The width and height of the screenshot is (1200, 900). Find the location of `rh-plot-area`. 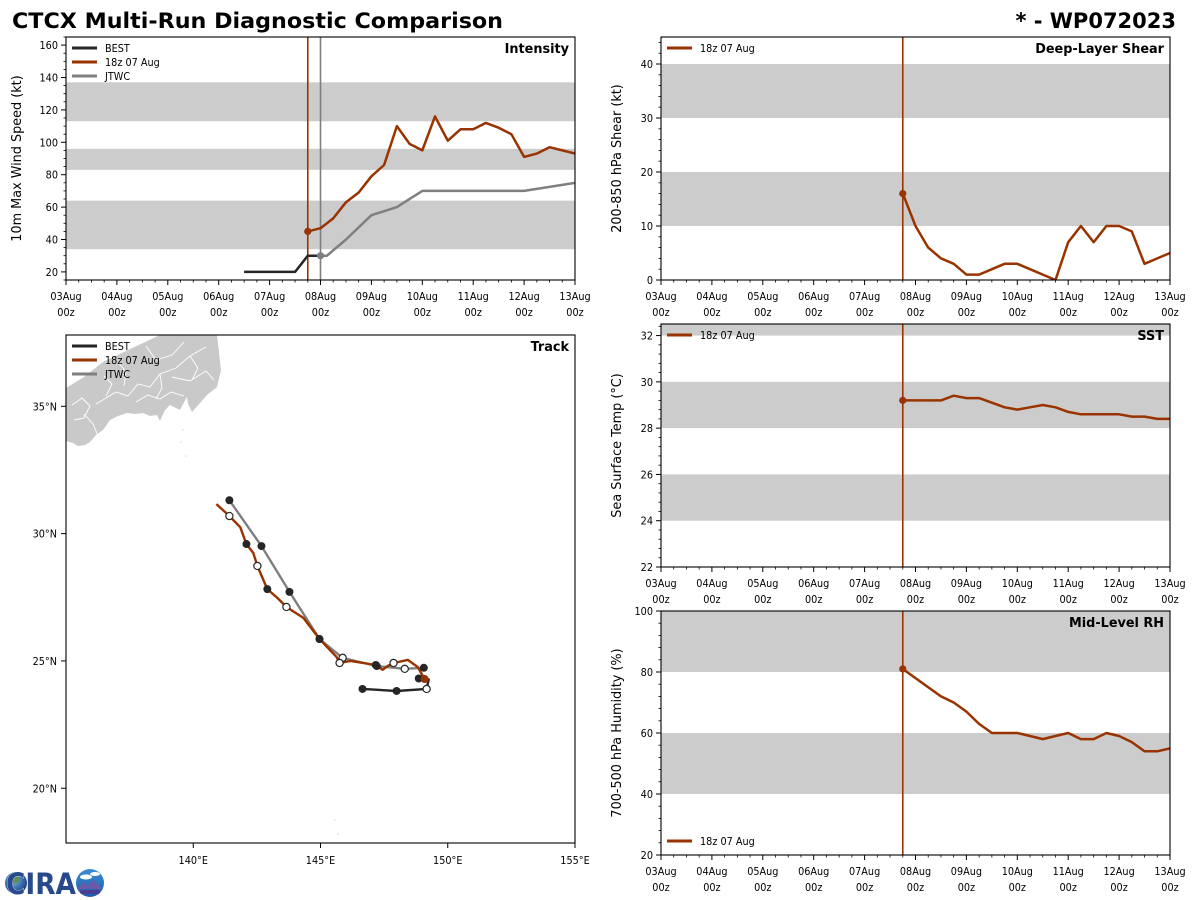

rh-plot-area is located at coordinates (915, 733).